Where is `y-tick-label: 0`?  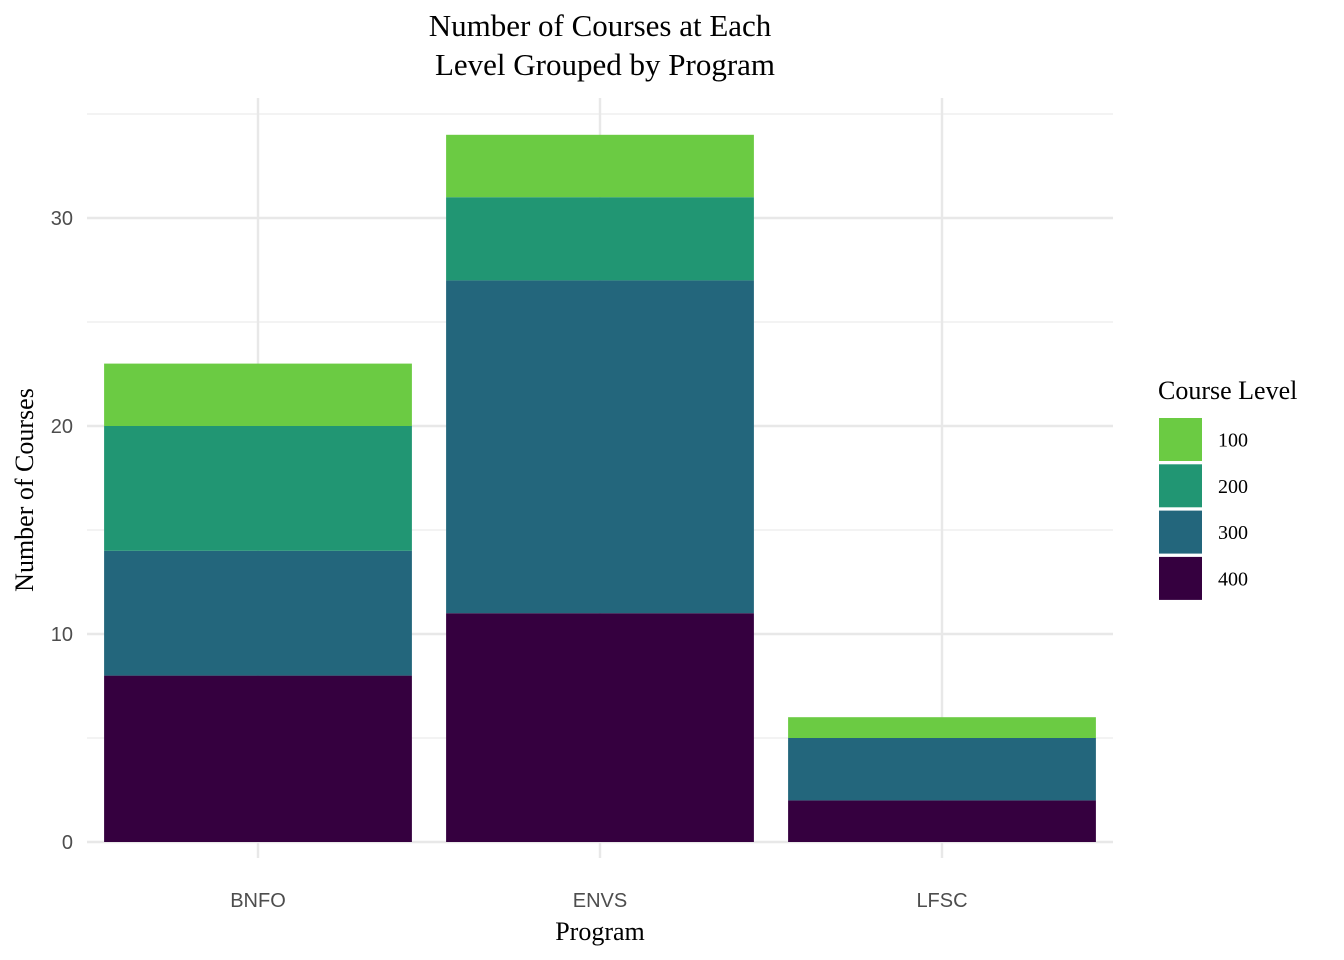 y-tick-label: 0 is located at coordinates (67, 843).